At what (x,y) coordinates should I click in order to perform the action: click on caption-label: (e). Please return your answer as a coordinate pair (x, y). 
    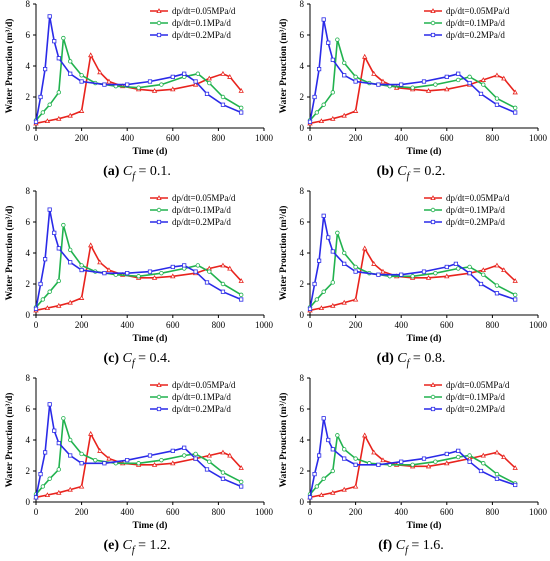
    Looking at the image, I should click on (111, 545).